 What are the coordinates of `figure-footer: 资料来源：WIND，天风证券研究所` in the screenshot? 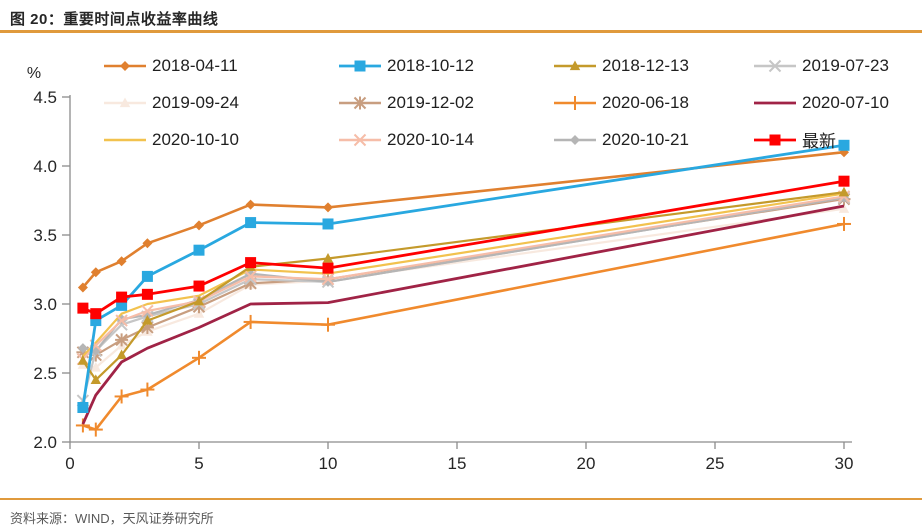 It's located at (461, 512).